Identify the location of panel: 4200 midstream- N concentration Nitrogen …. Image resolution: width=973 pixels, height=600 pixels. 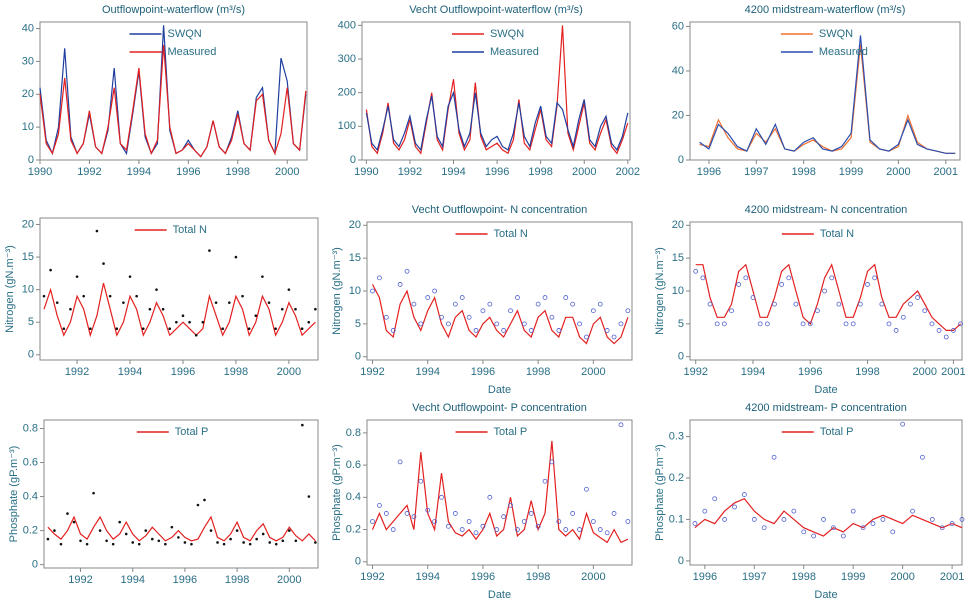
(810, 300).